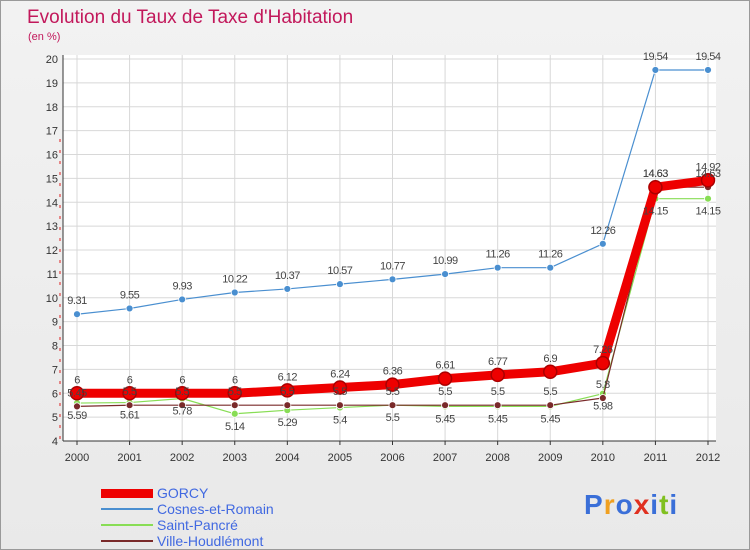 The image size is (750, 550). I want to click on logo-letter: P, so click(594, 504).